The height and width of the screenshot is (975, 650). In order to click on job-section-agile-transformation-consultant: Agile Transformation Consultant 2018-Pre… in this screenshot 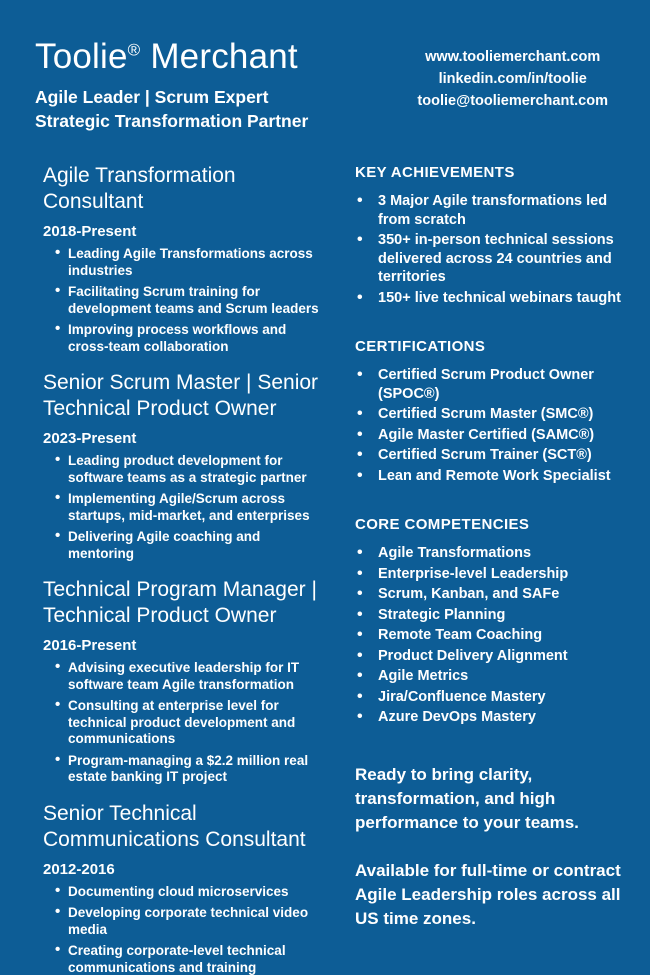, I will do `click(185, 259)`.